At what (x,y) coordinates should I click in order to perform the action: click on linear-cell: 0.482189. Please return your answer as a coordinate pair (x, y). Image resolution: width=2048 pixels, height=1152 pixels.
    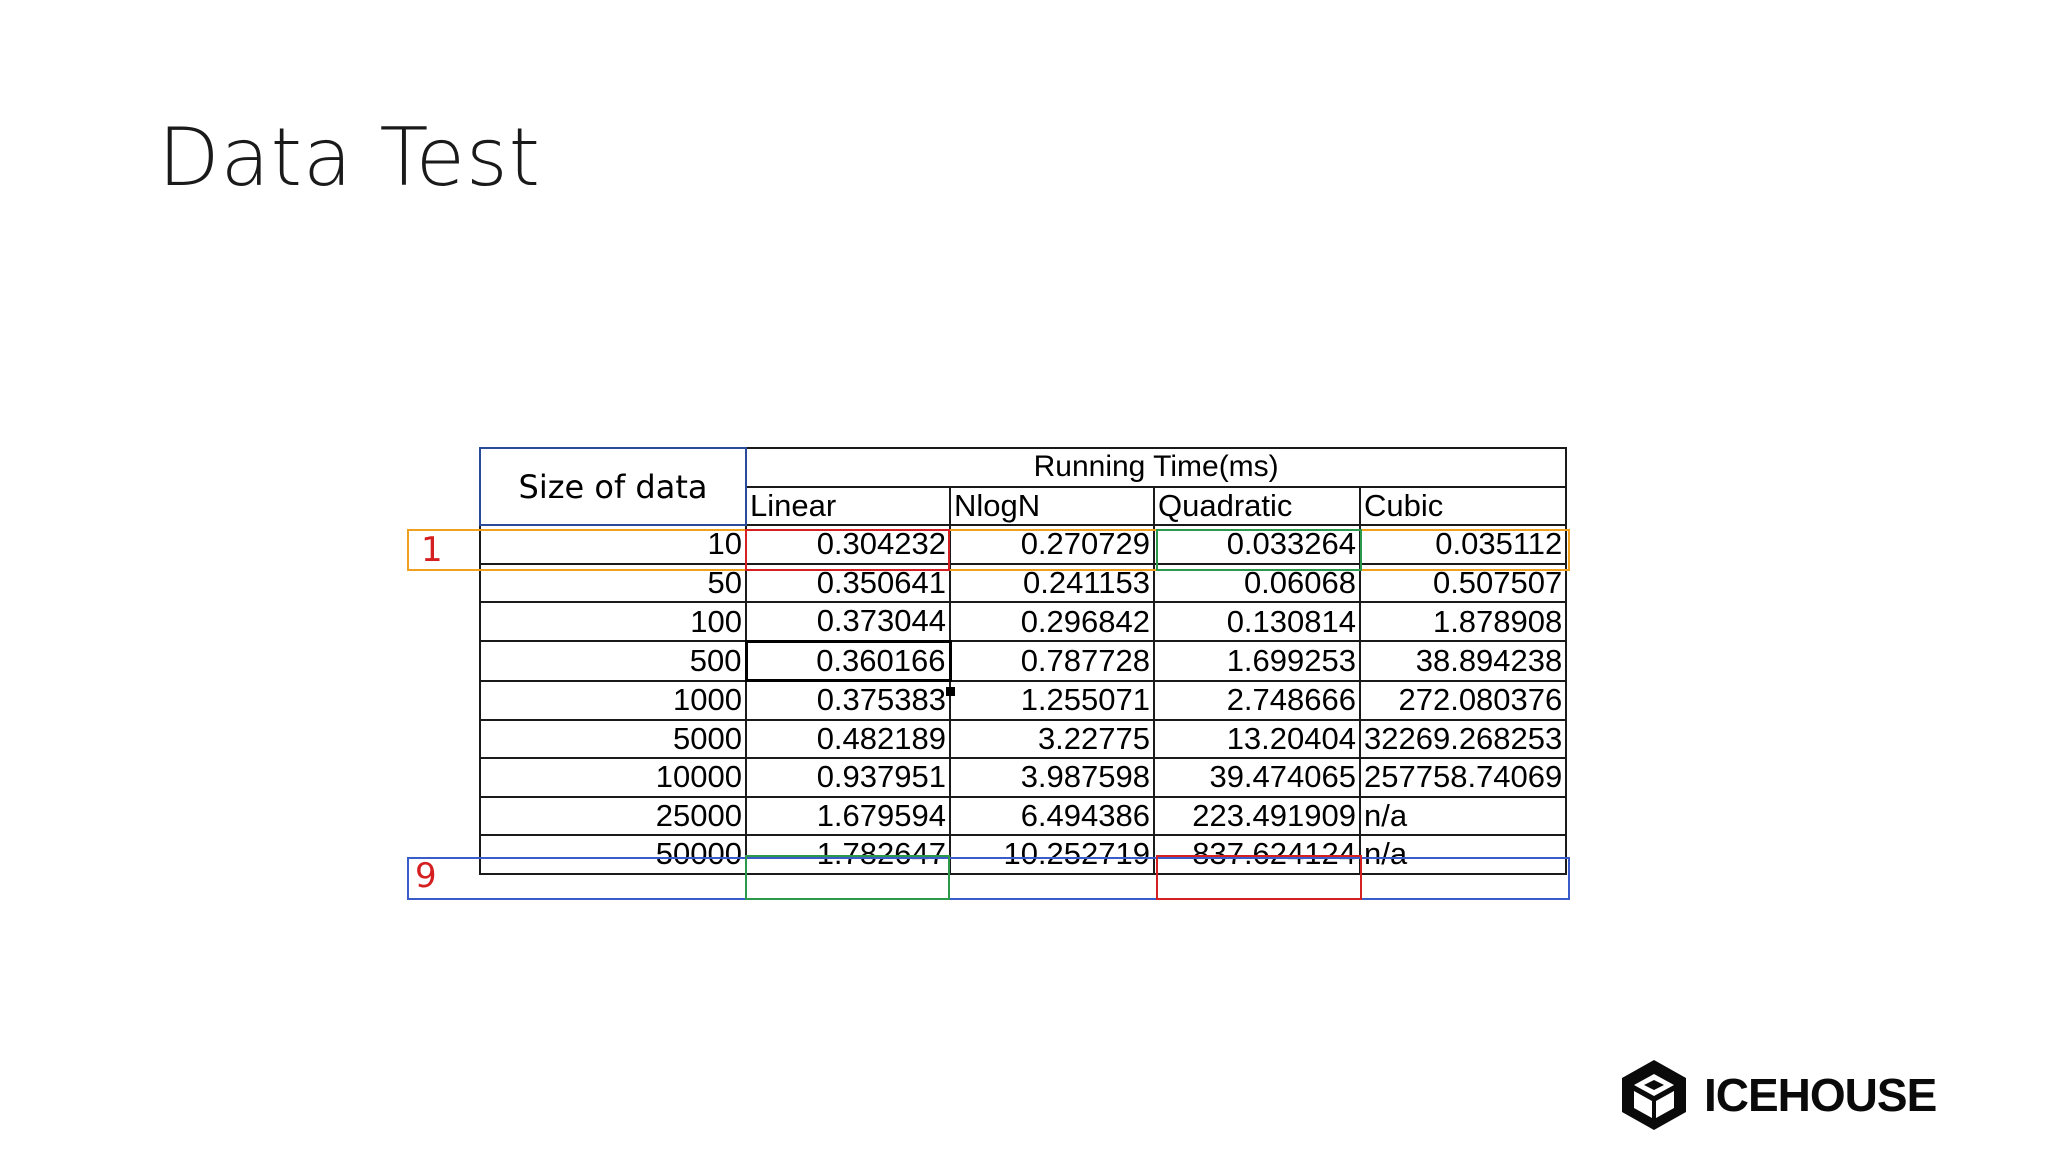
    Looking at the image, I should click on (848, 738).